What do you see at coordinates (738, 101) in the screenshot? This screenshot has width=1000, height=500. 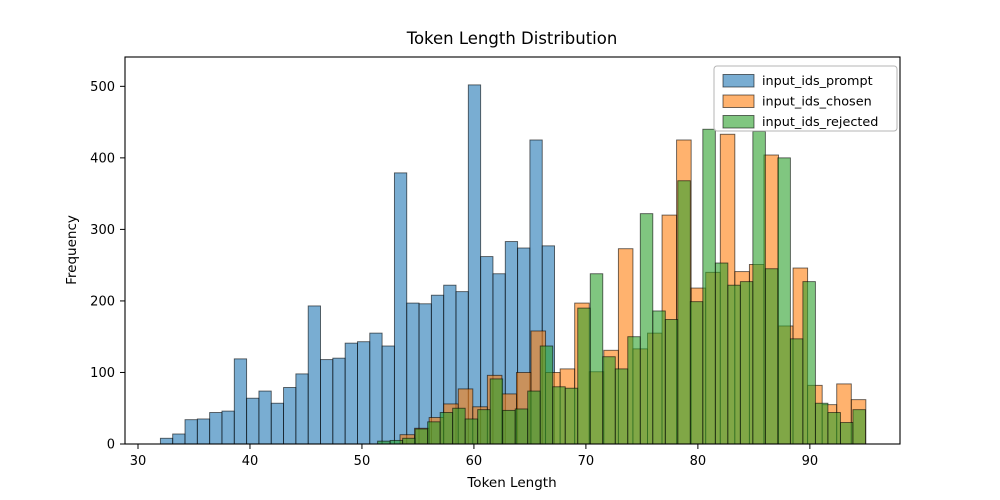 I see `legend-swatch-input_ids_chosen` at bounding box center [738, 101].